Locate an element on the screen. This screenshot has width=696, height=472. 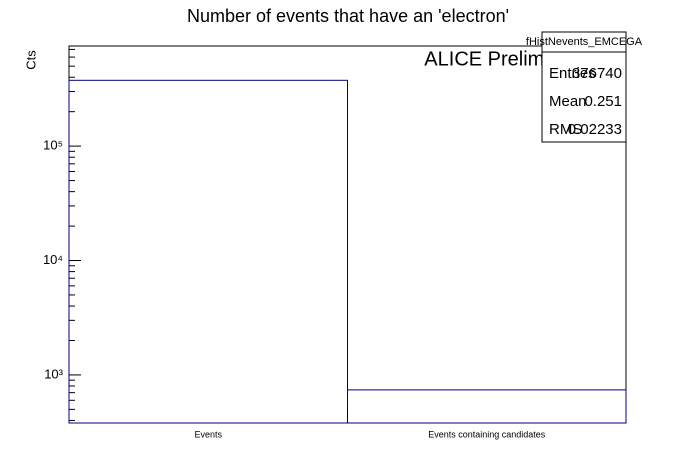
x-tick-label: Events containing candidates is located at coordinates (487, 434).